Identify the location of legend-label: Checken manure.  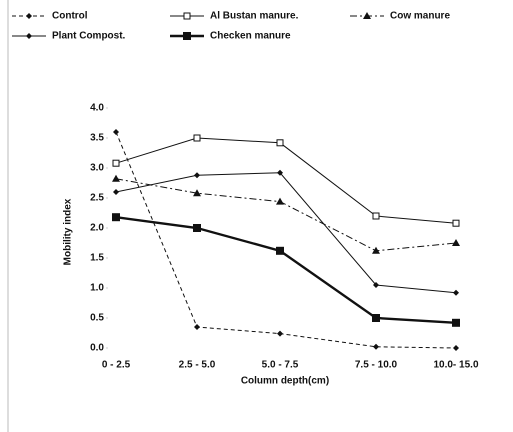
(250, 36).